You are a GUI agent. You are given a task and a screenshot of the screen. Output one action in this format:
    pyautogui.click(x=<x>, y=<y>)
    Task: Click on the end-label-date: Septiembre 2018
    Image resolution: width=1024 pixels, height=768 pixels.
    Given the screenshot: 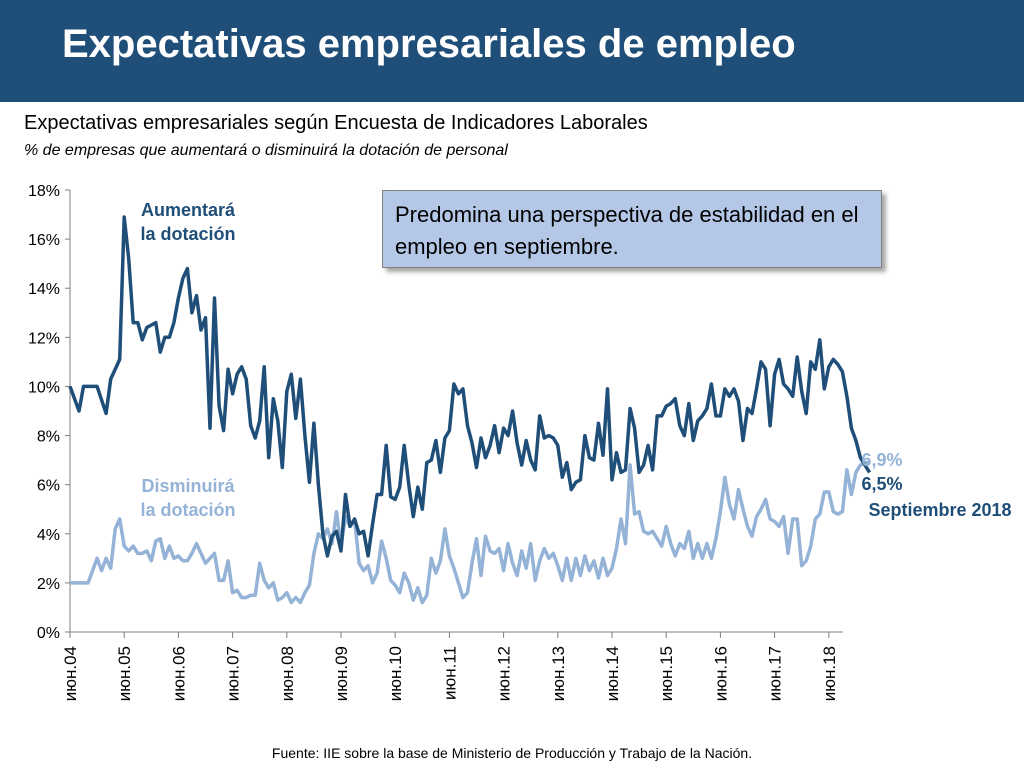 What is the action you would take?
    pyautogui.click(x=939, y=510)
    